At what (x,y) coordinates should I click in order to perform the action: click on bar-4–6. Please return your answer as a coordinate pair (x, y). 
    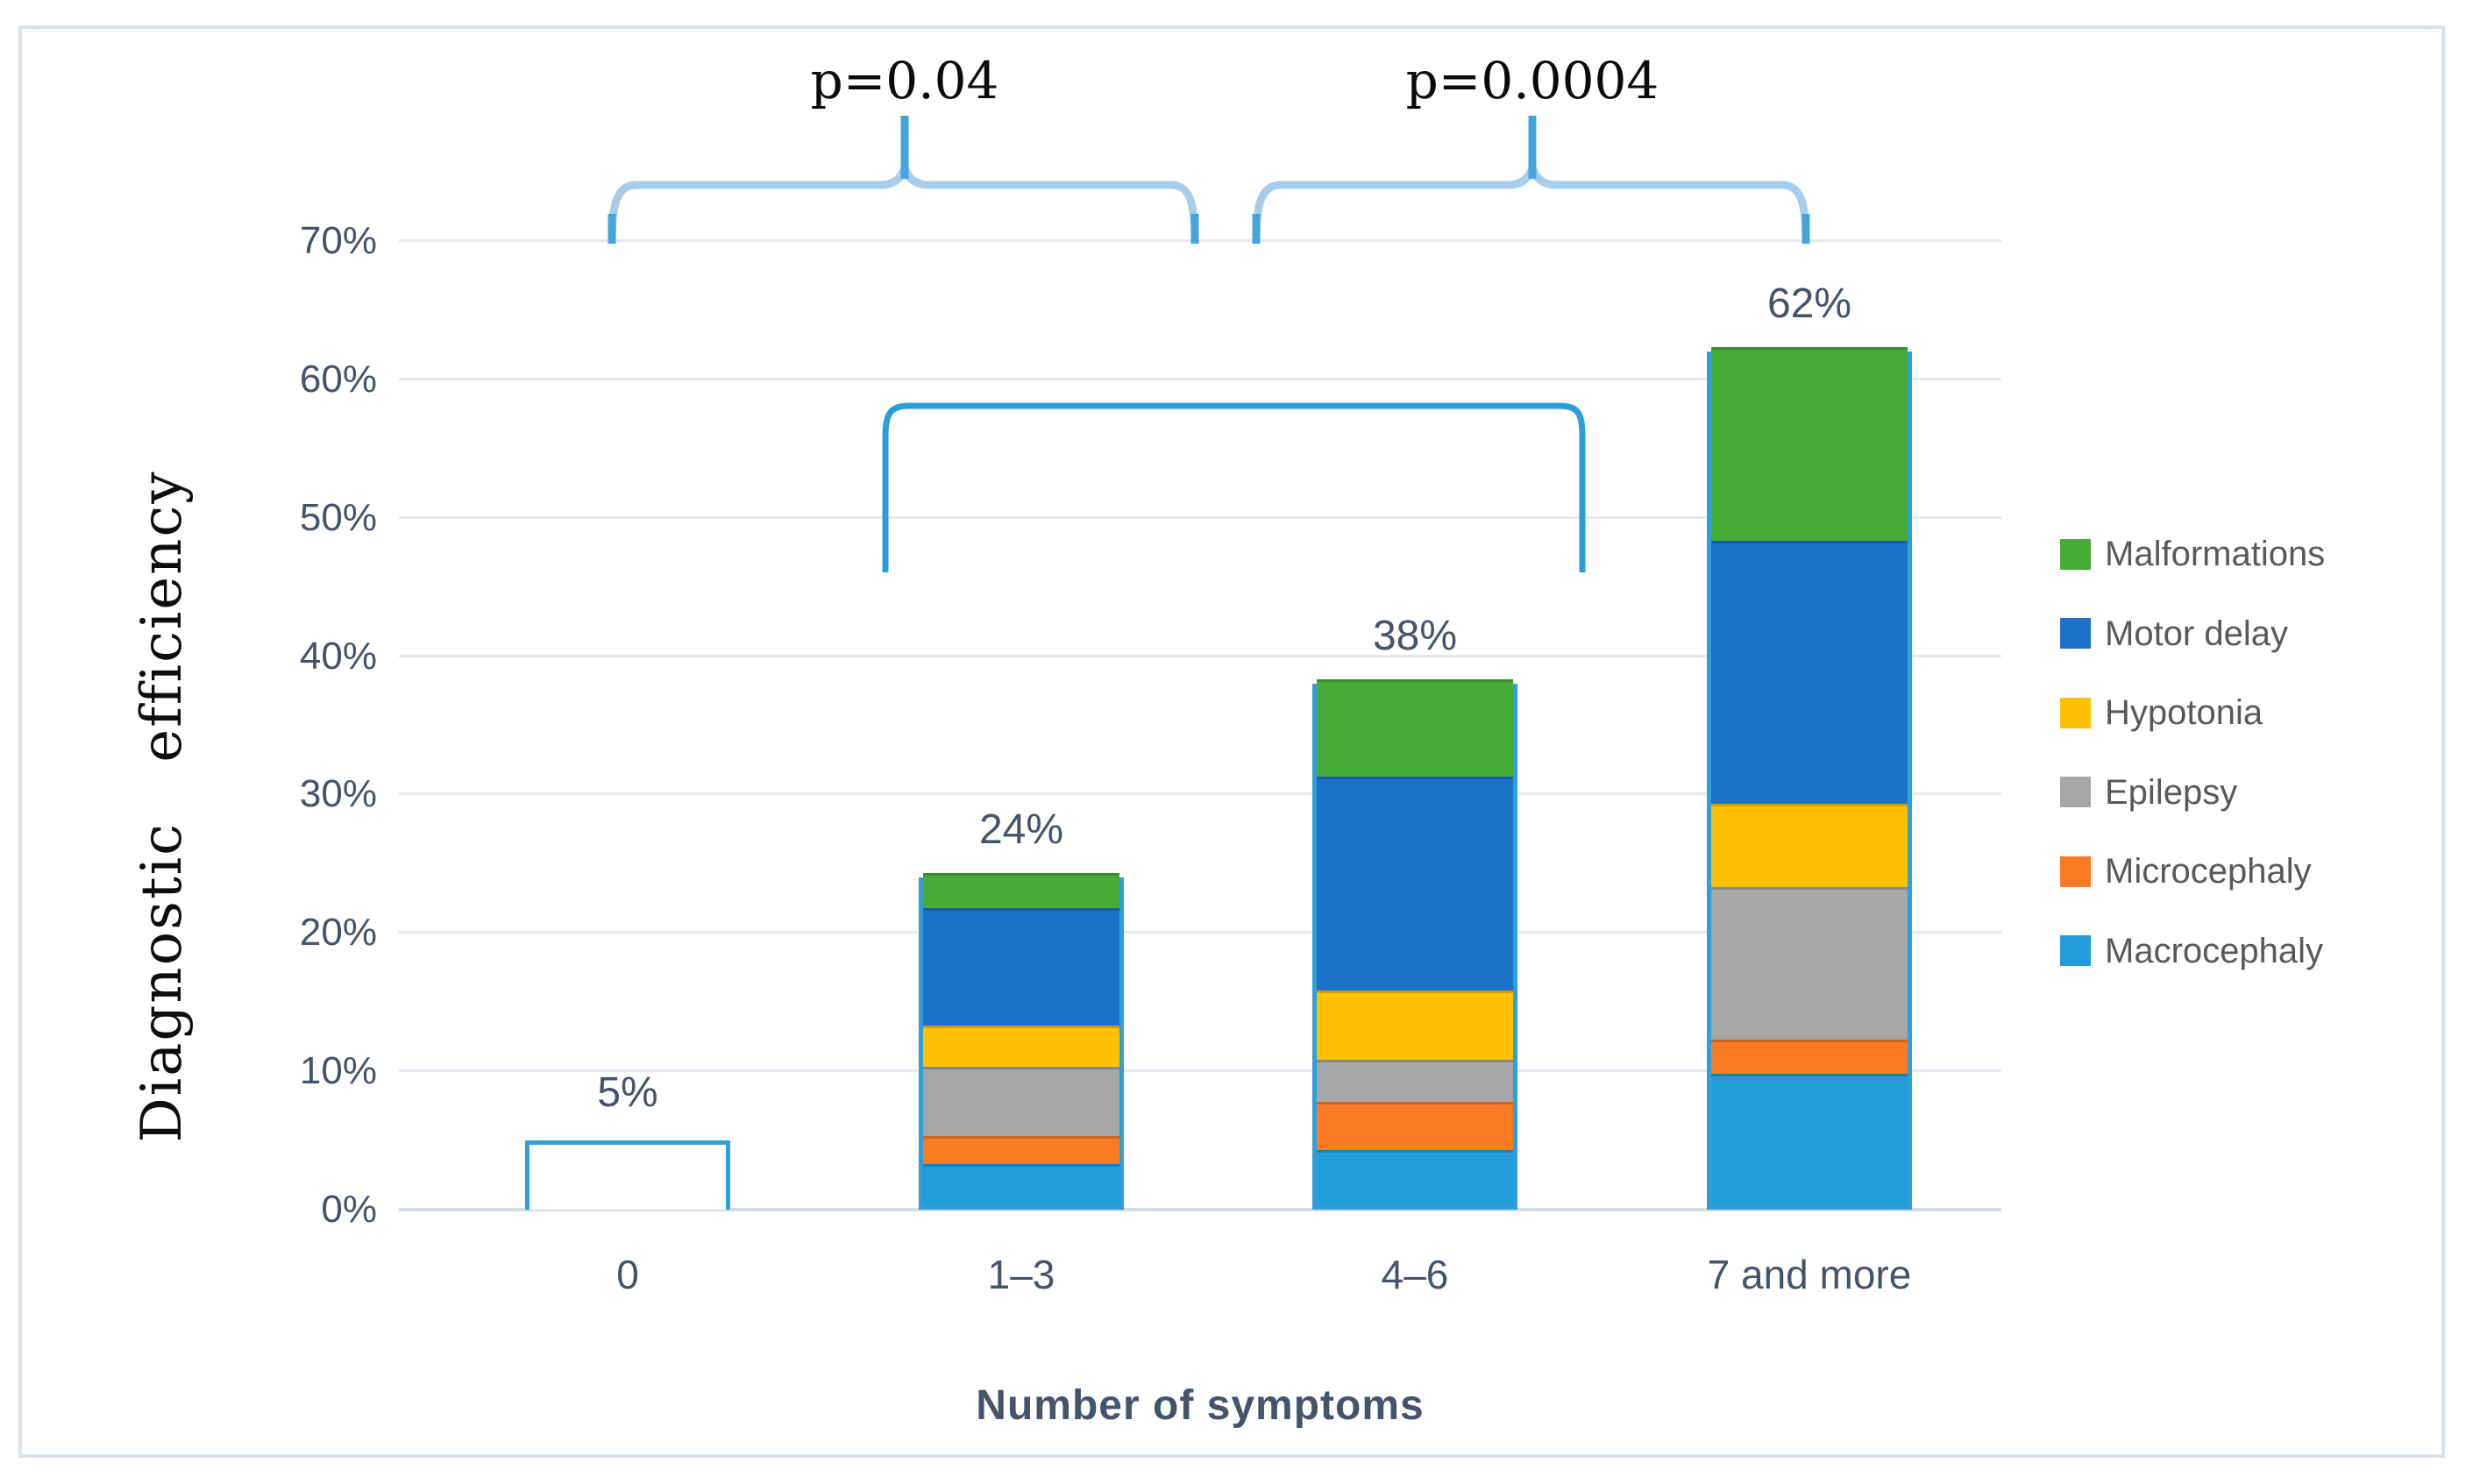
    Looking at the image, I should click on (1414, 944).